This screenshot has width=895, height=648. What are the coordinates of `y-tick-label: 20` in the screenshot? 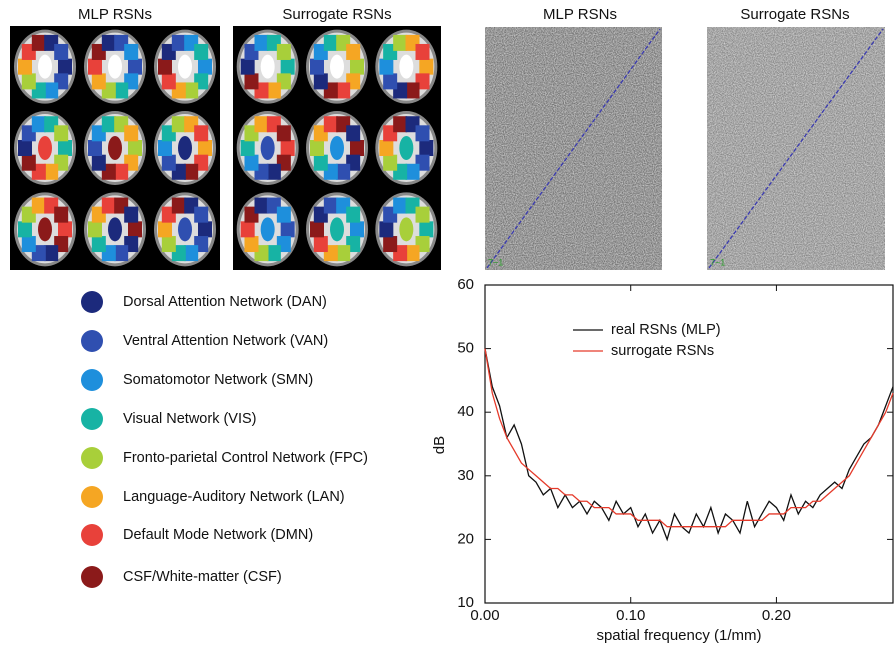 It's located at (465, 538).